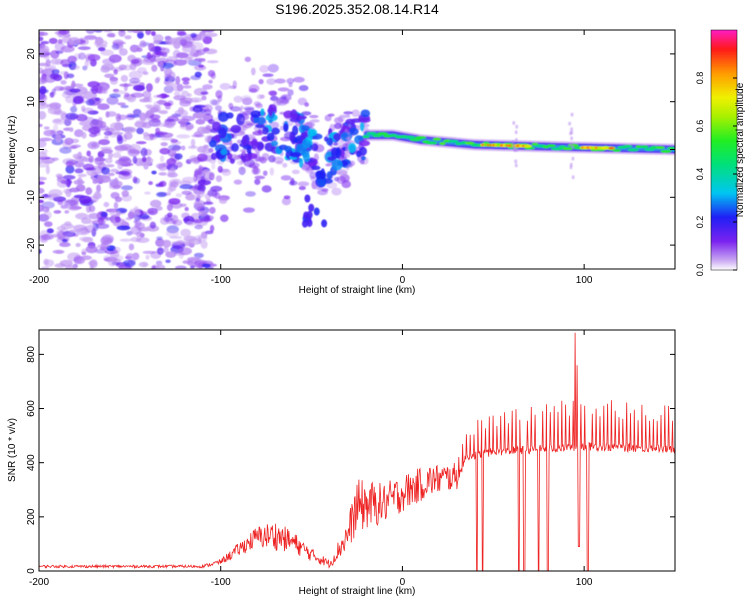 The width and height of the screenshot is (750, 600). What do you see at coordinates (357, 290) in the screenshot?
I see `heatmap-x-axis-label: Height of straight line (km)` at bounding box center [357, 290].